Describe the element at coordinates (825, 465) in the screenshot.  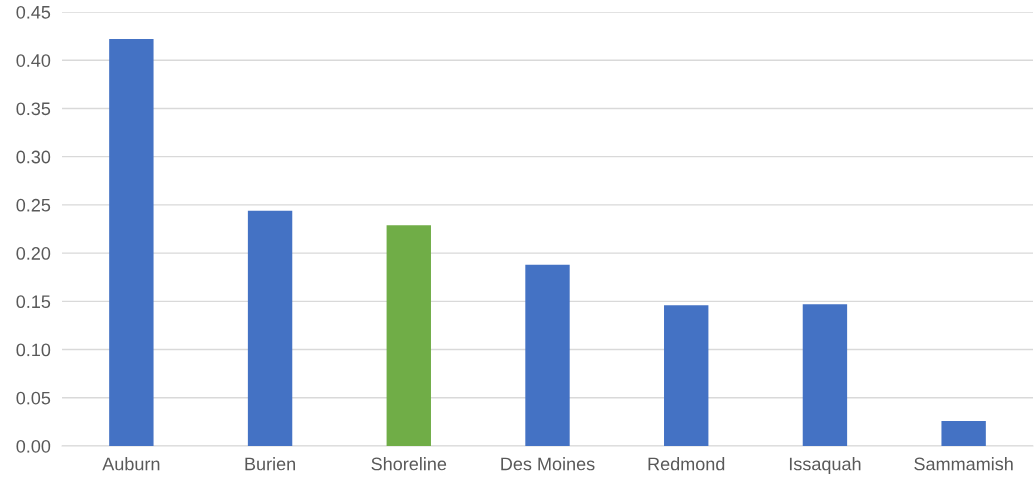
I see `x-tick-label: Issaquah` at that location.